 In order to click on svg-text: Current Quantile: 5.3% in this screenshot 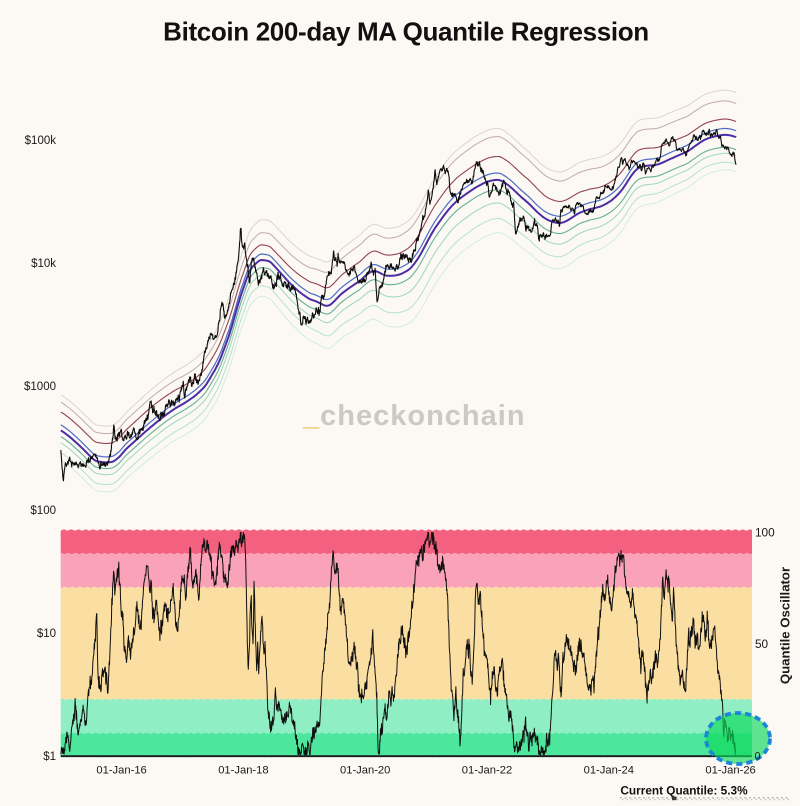, I will do `click(684, 791)`.